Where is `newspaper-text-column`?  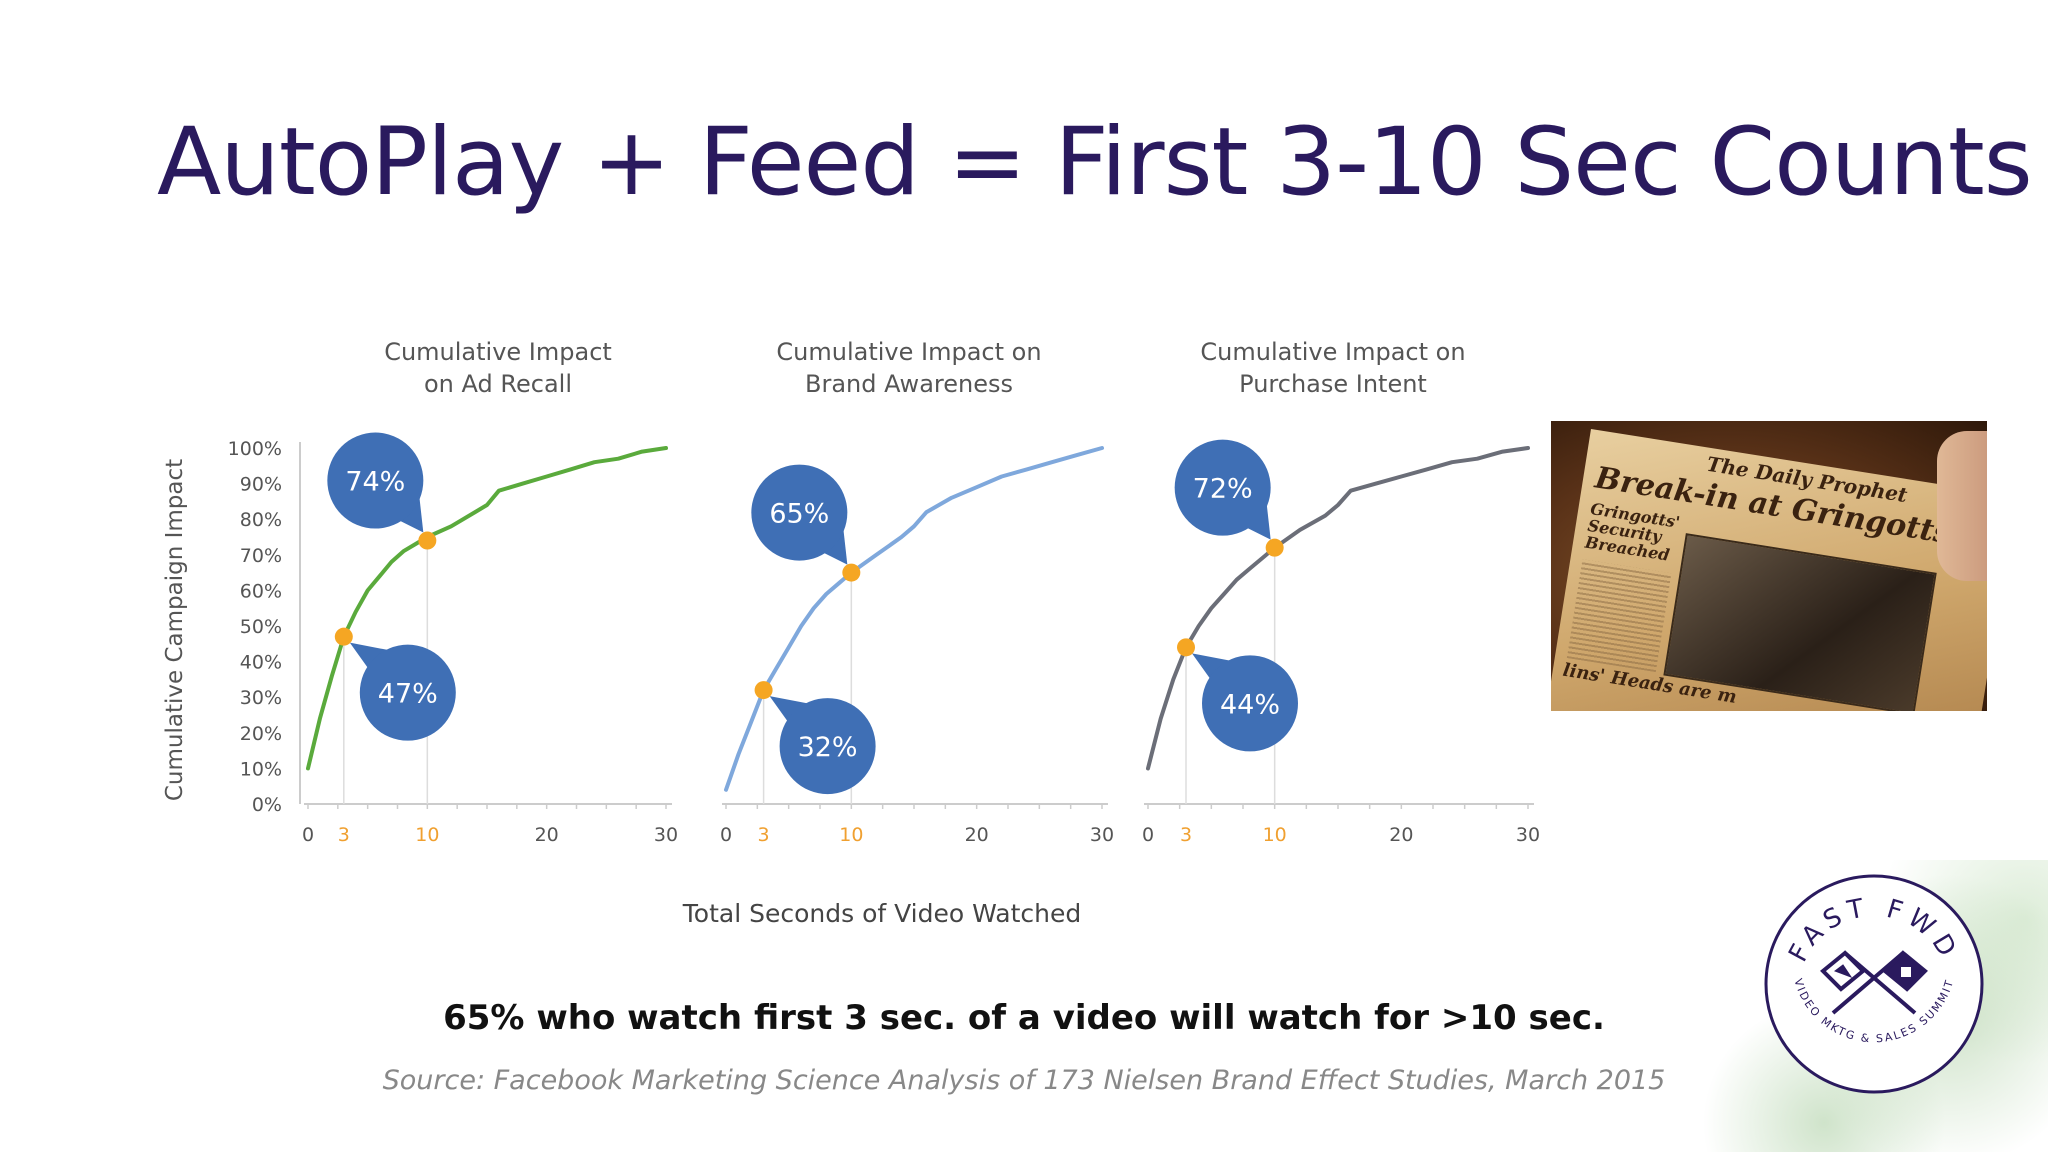 newspaper-text-column is located at coordinates (1619, 616).